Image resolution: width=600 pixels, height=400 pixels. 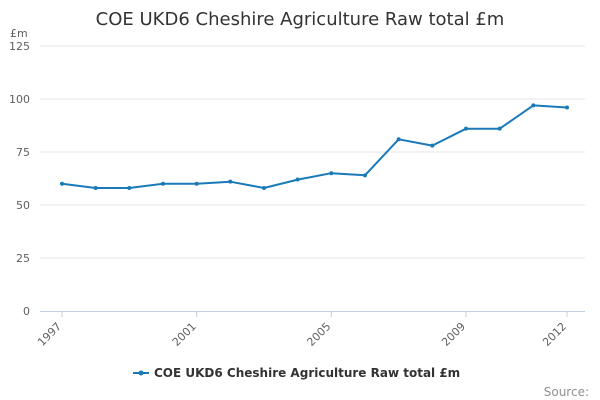 What do you see at coordinates (141, 373) in the screenshot?
I see `legend-point-marker` at bounding box center [141, 373].